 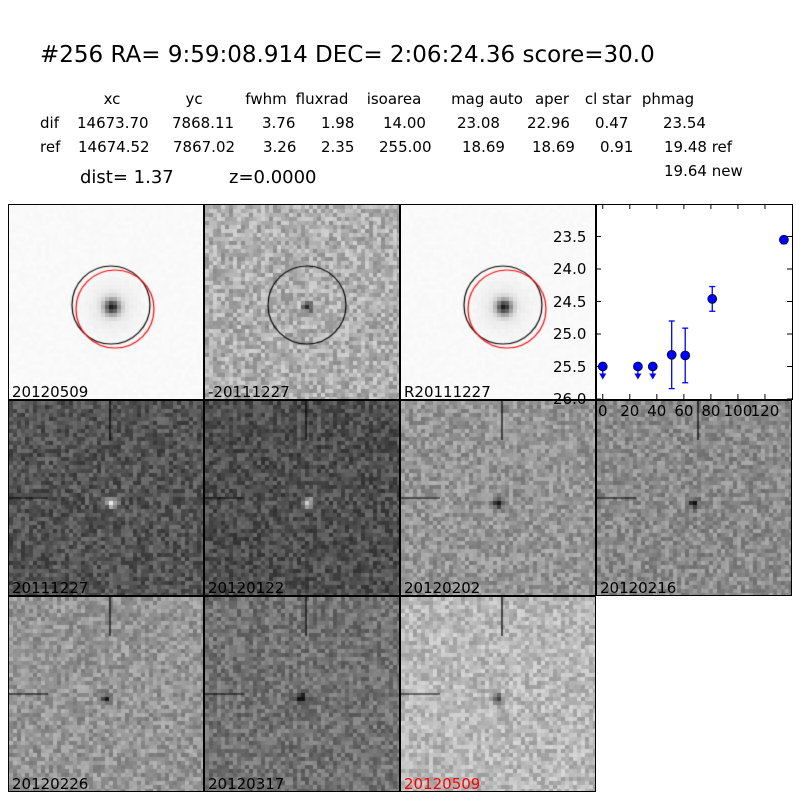 I want to click on x-tick-label: 0, so click(x=602, y=411).